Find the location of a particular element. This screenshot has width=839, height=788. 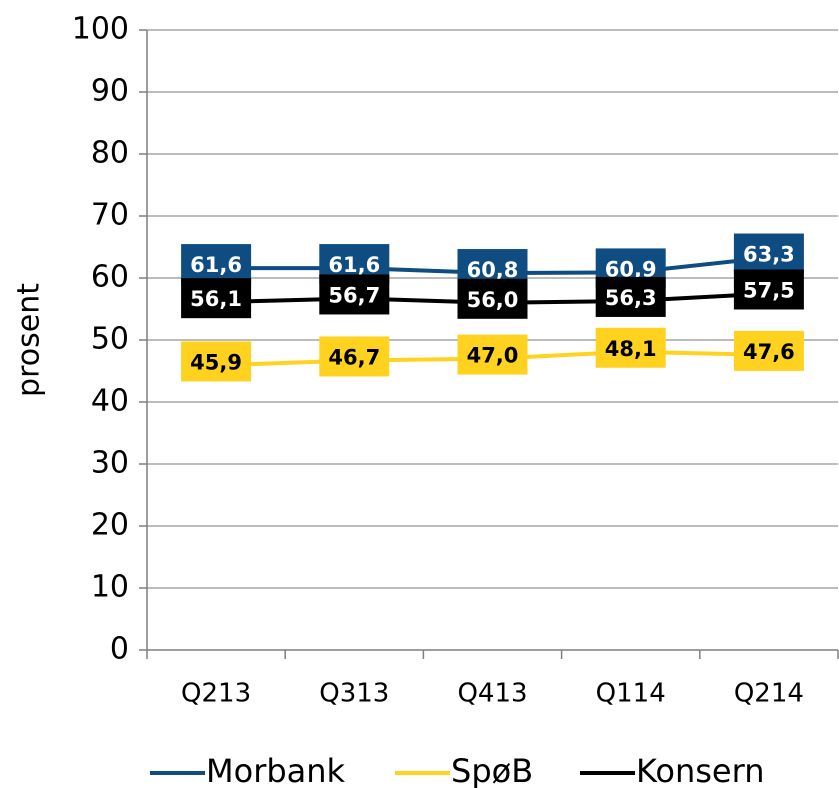

data-label: 56,7 is located at coordinates (354, 295).